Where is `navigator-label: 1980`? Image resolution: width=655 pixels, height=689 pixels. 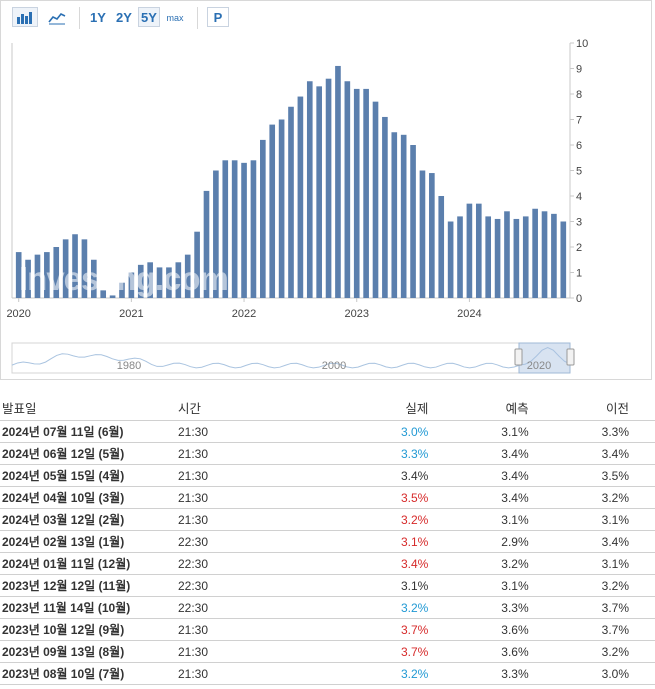 navigator-label: 1980 is located at coordinates (129, 366).